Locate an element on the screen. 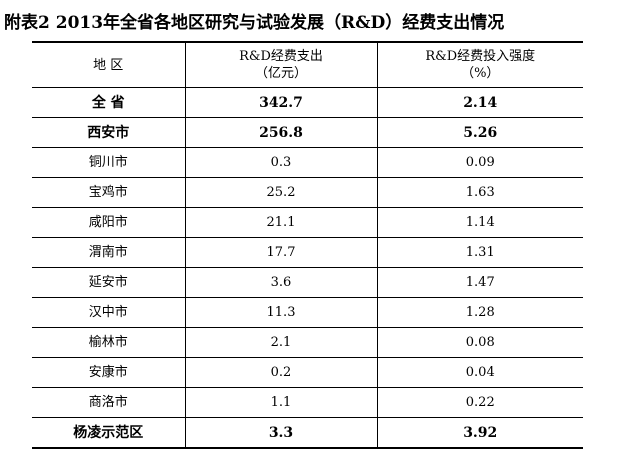 The height and width of the screenshot is (461, 622). header-row: 地 区 R&D经费支出 （亿元） R&D经费投入强度 （%） is located at coordinates (307, 64).